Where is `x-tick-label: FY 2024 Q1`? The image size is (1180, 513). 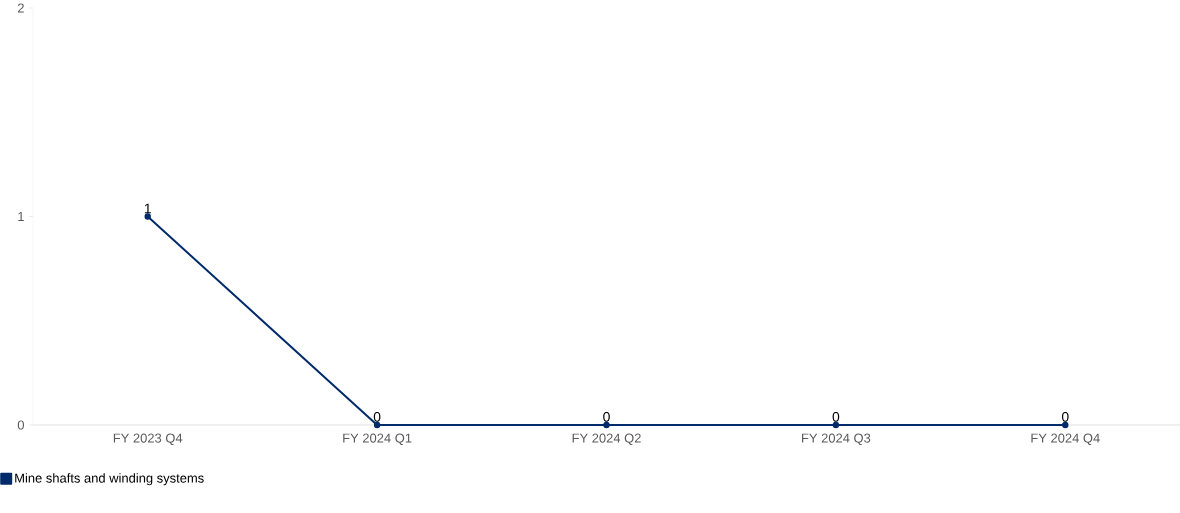 x-tick-label: FY 2024 Q1 is located at coordinates (377, 439).